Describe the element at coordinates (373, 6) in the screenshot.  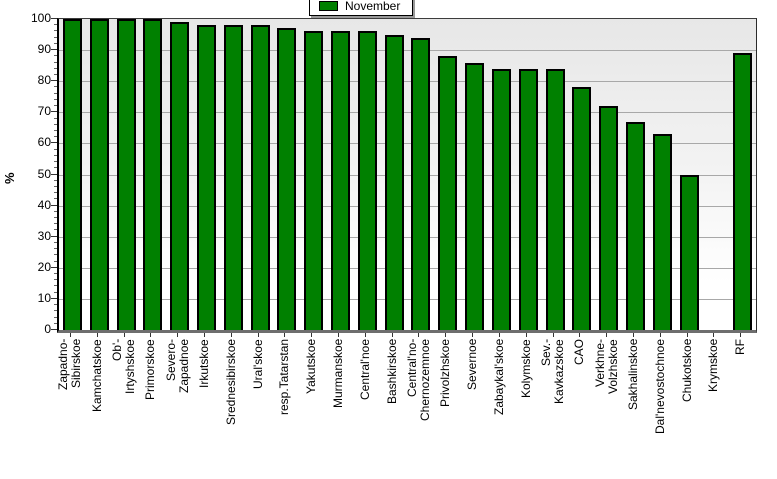
I see `legend-label: November` at that location.